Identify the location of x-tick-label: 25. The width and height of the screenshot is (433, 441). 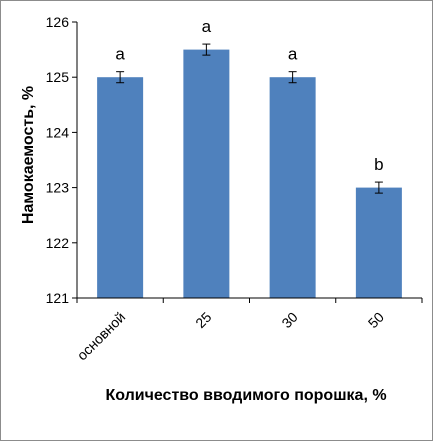
(203, 320).